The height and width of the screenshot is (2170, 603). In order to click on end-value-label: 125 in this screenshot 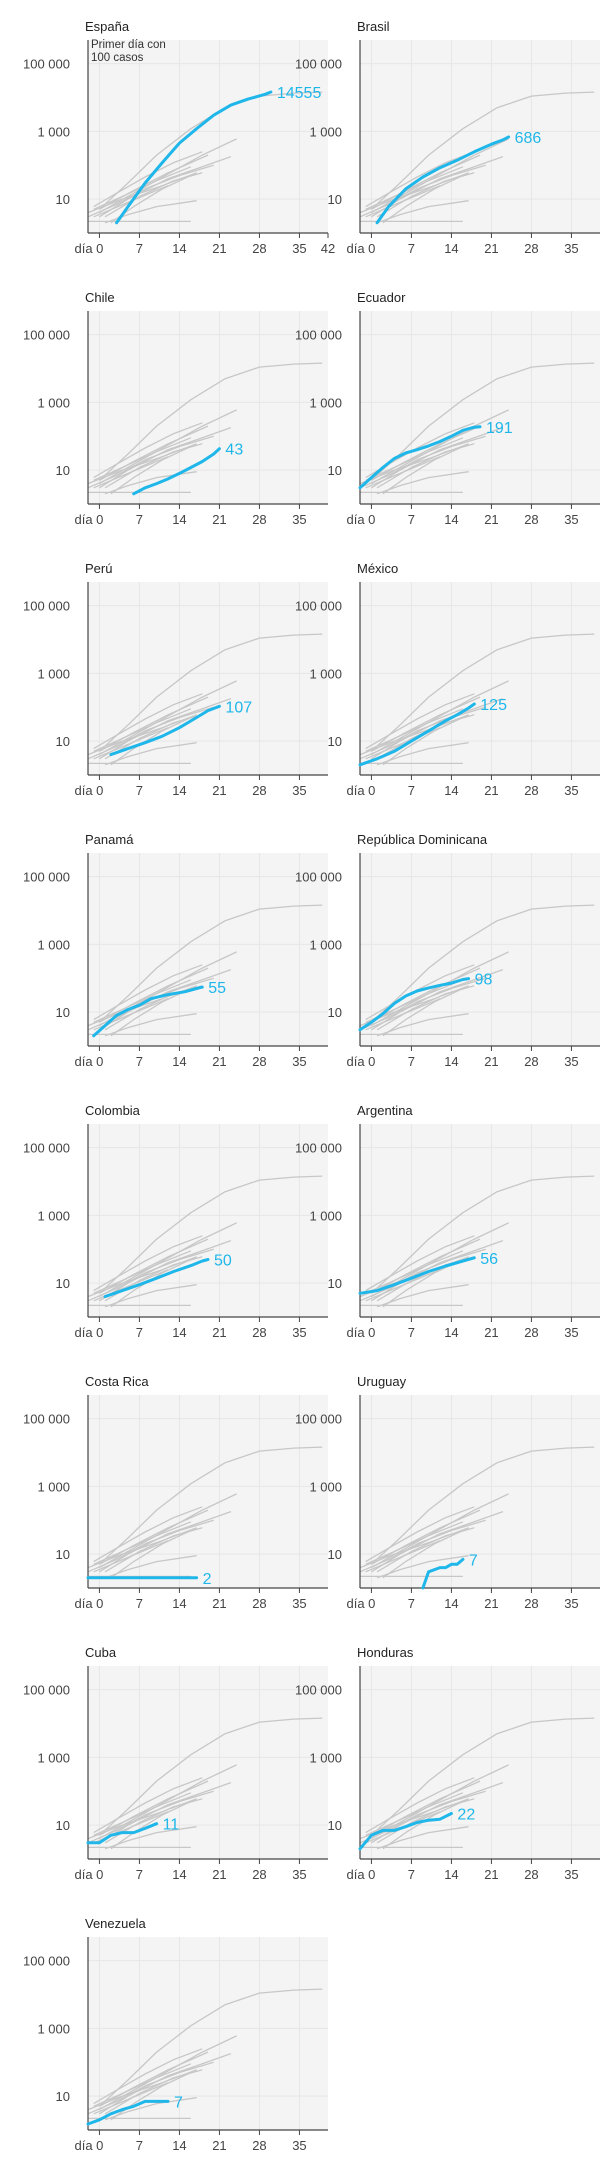, I will do `click(493, 705)`.